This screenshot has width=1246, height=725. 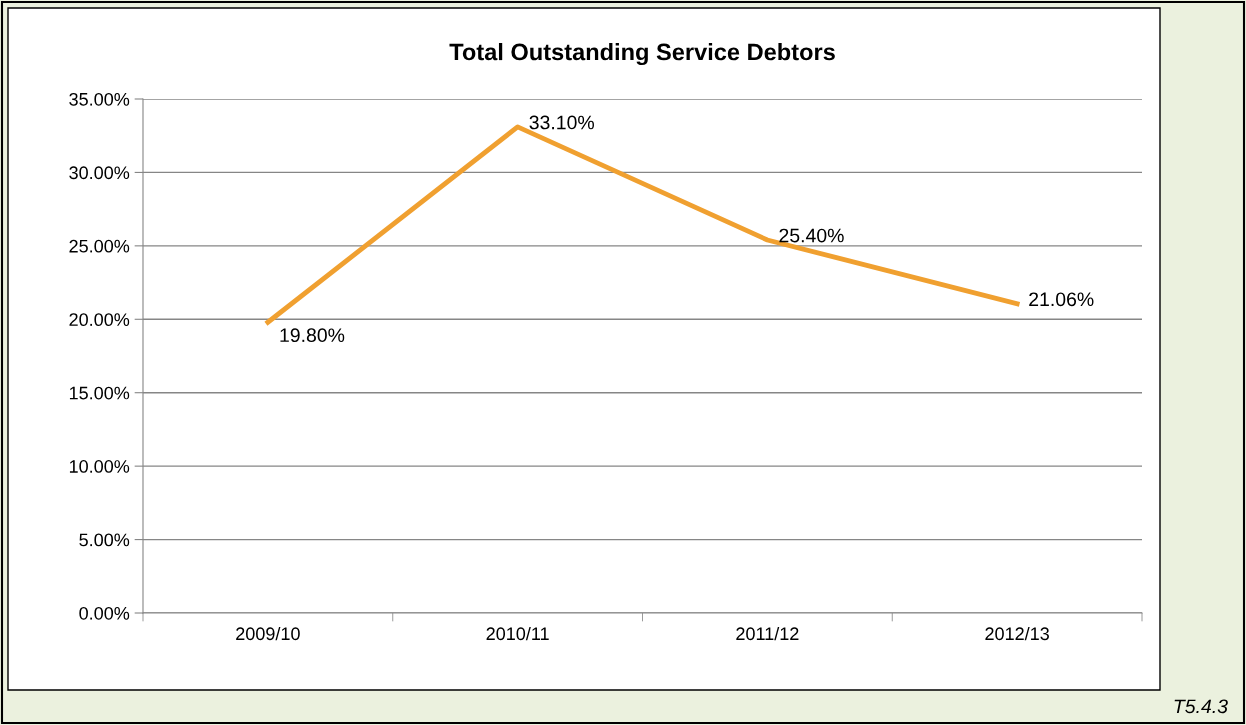 What do you see at coordinates (104, 613) in the screenshot?
I see `y-tick-label: 0.00%` at bounding box center [104, 613].